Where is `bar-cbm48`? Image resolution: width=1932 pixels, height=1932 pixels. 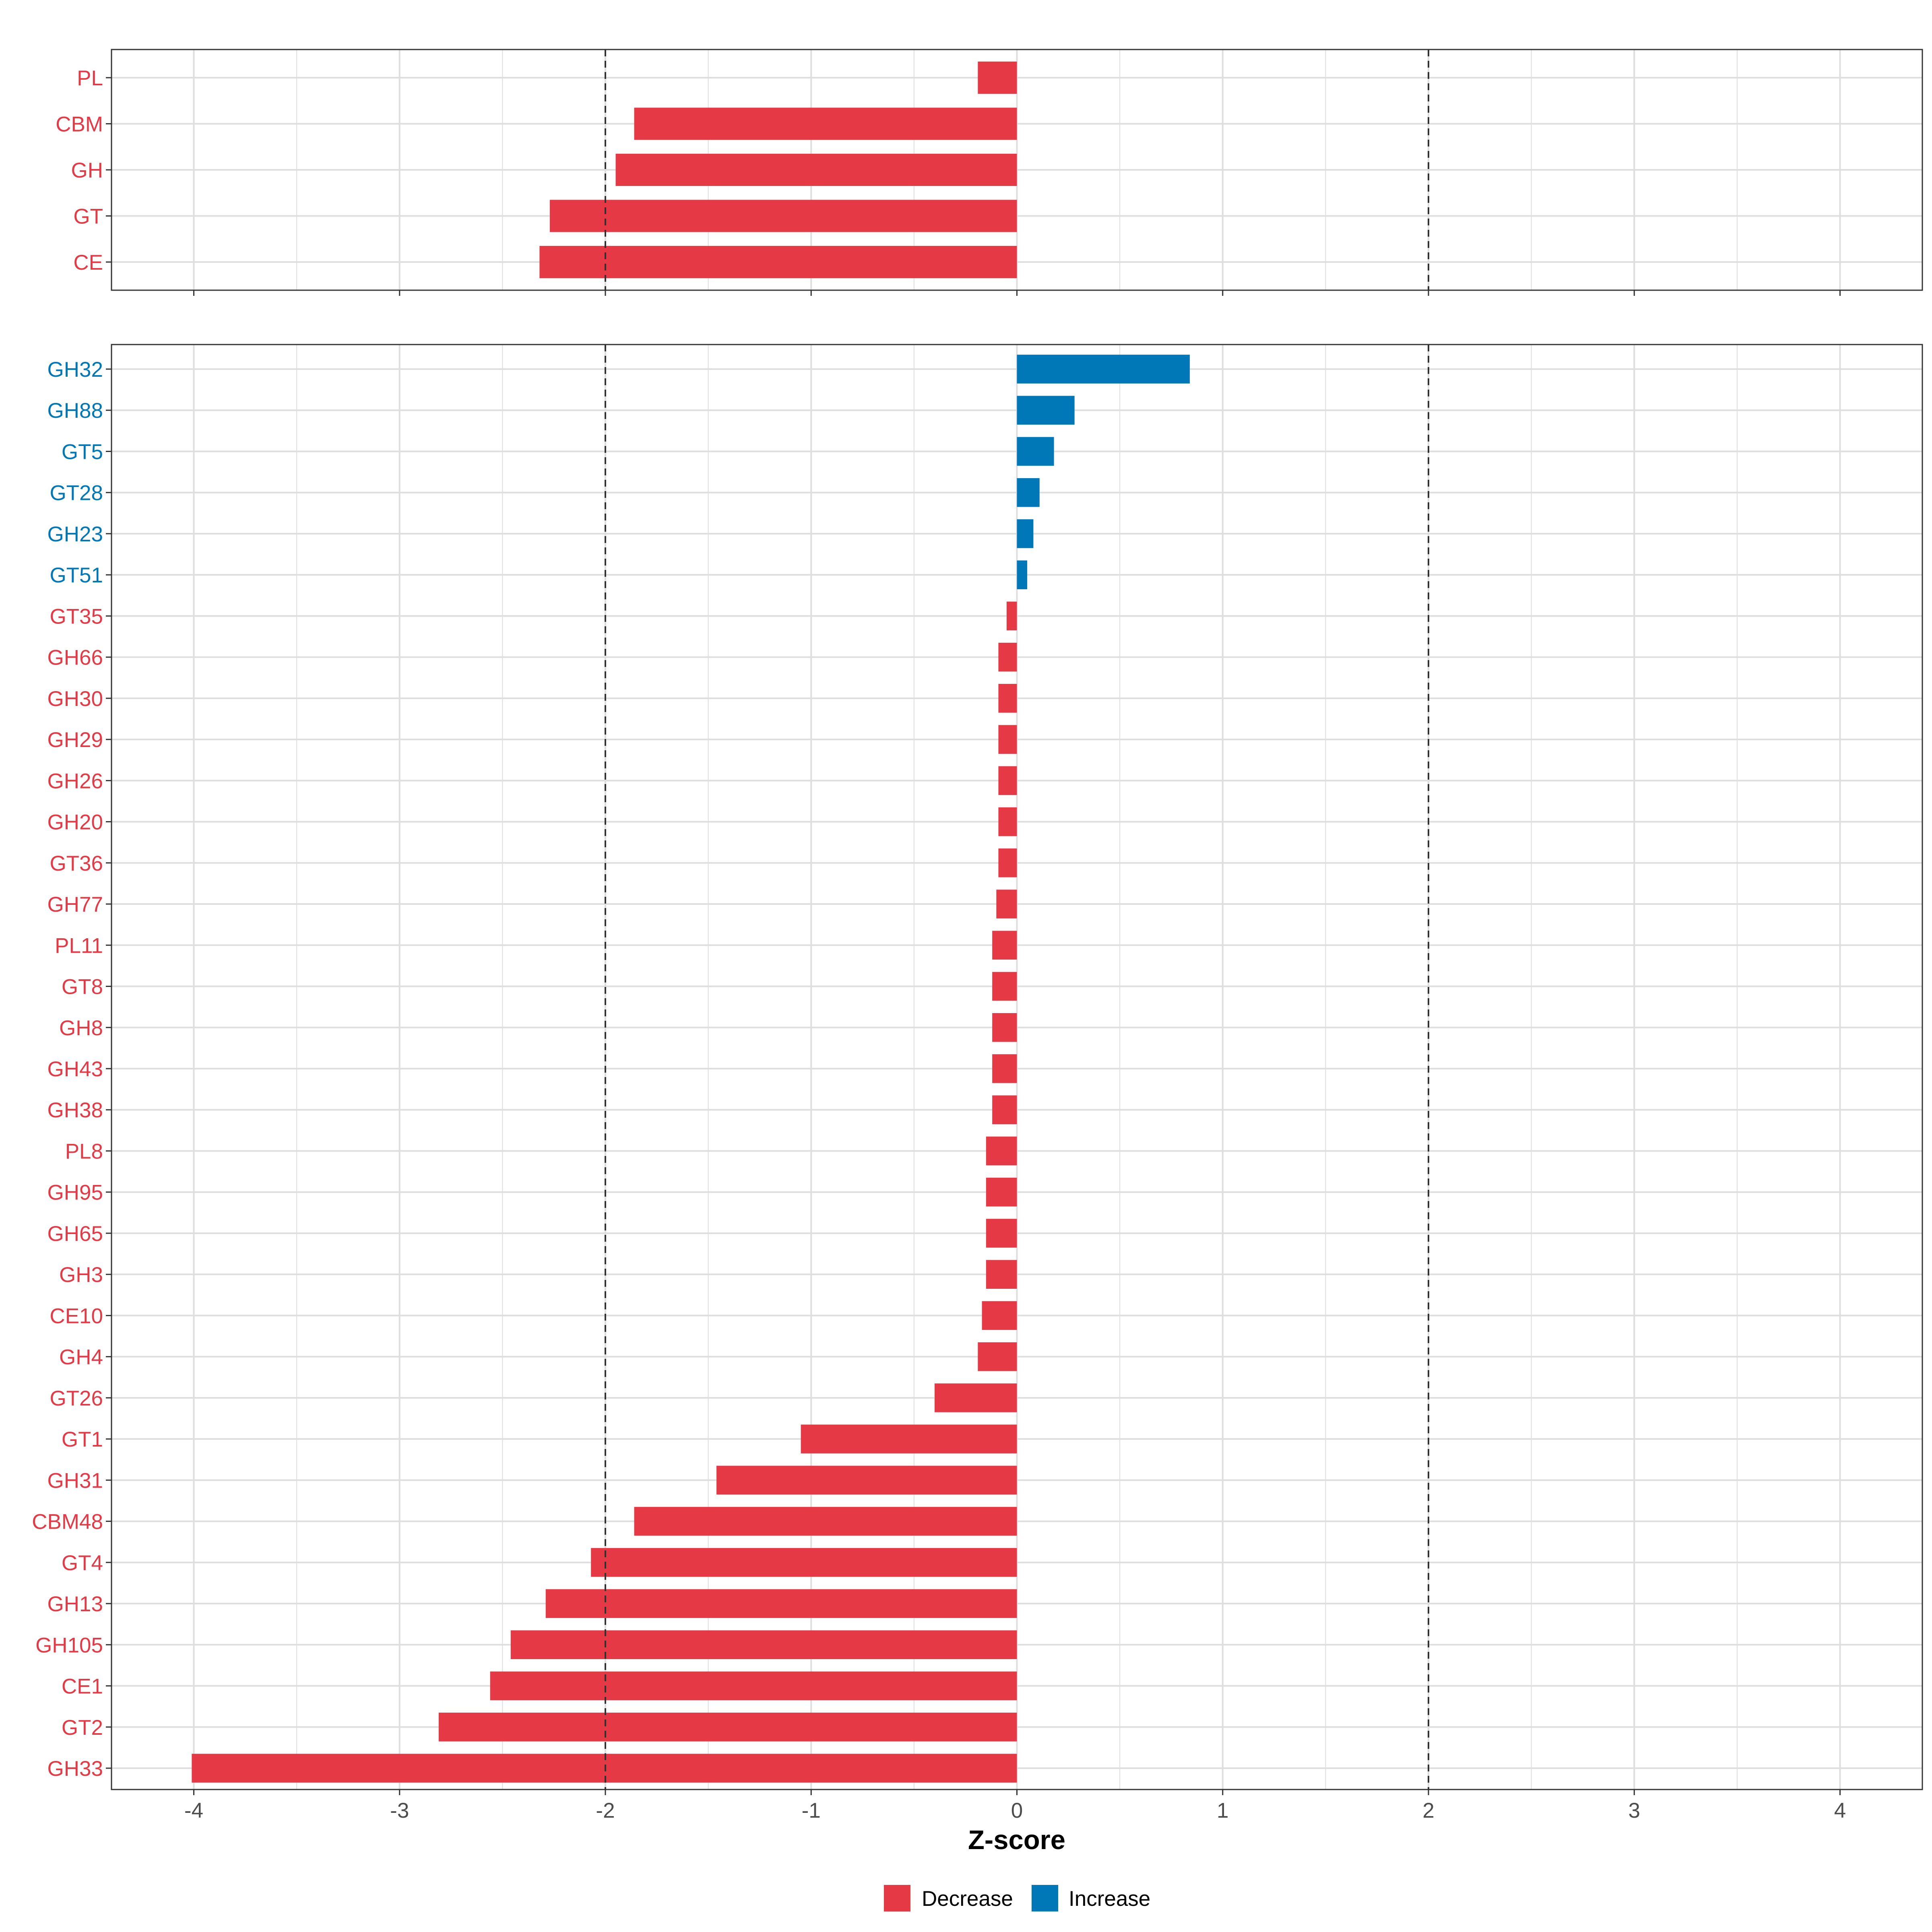
bar-cbm48 is located at coordinates (825, 1521).